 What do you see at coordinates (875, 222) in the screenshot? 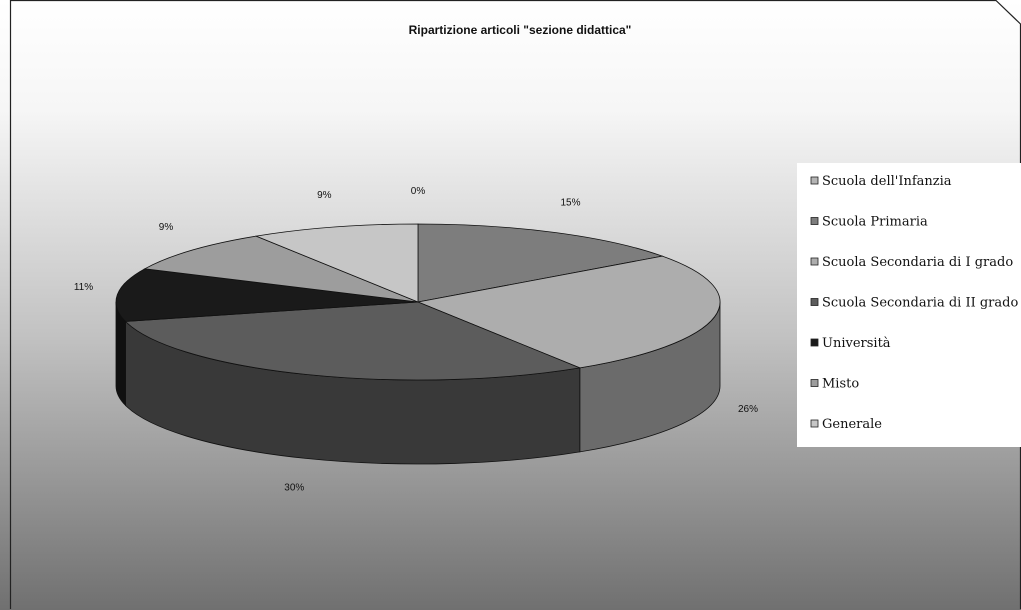
I see `legend-label: Scuola Primaria` at bounding box center [875, 222].